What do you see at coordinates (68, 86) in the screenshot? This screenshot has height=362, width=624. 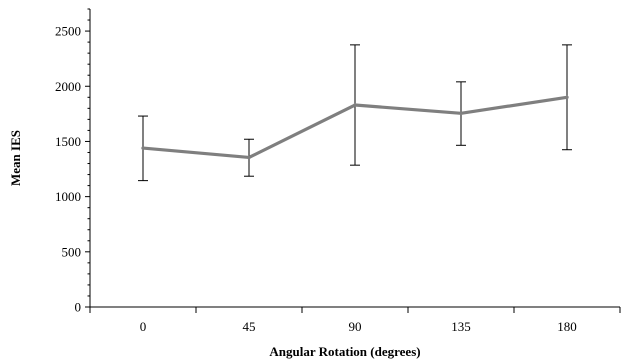 I see `y-tick-label: 2000` at bounding box center [68, 86].